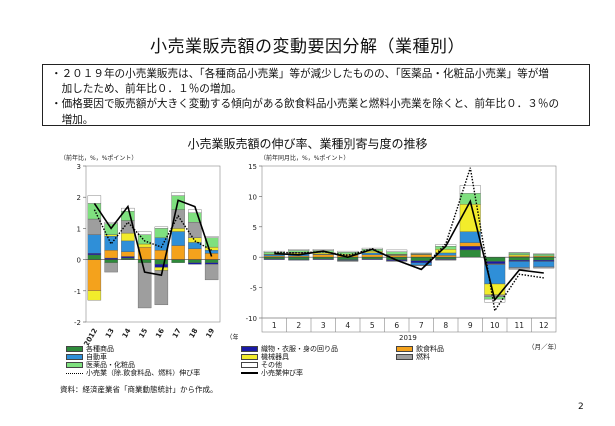 Image resolution: width=615 pixels, height=426 pixels. What do you see at coordinates (252, 167) in the screenshot?
I see `y-tick-label: 15` at bounding box center [252, 167].